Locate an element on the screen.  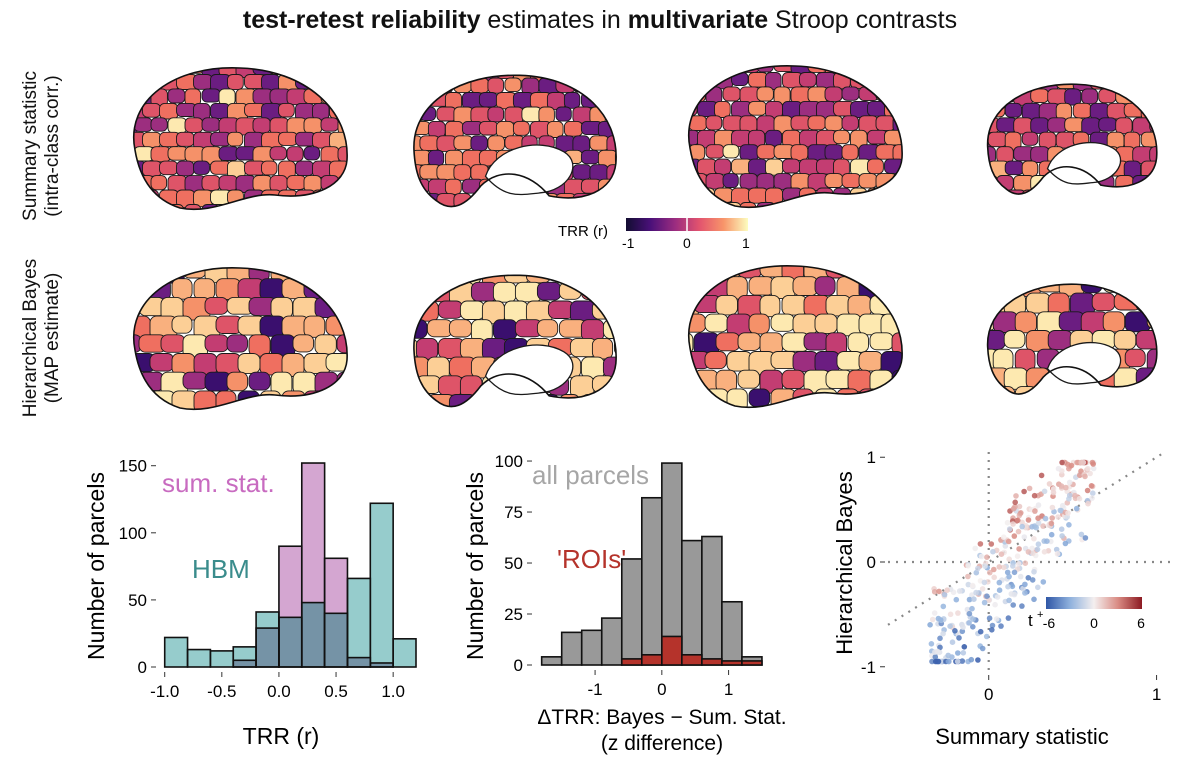
p2-ytick-2: 50 is located at coordinates (513, 563).